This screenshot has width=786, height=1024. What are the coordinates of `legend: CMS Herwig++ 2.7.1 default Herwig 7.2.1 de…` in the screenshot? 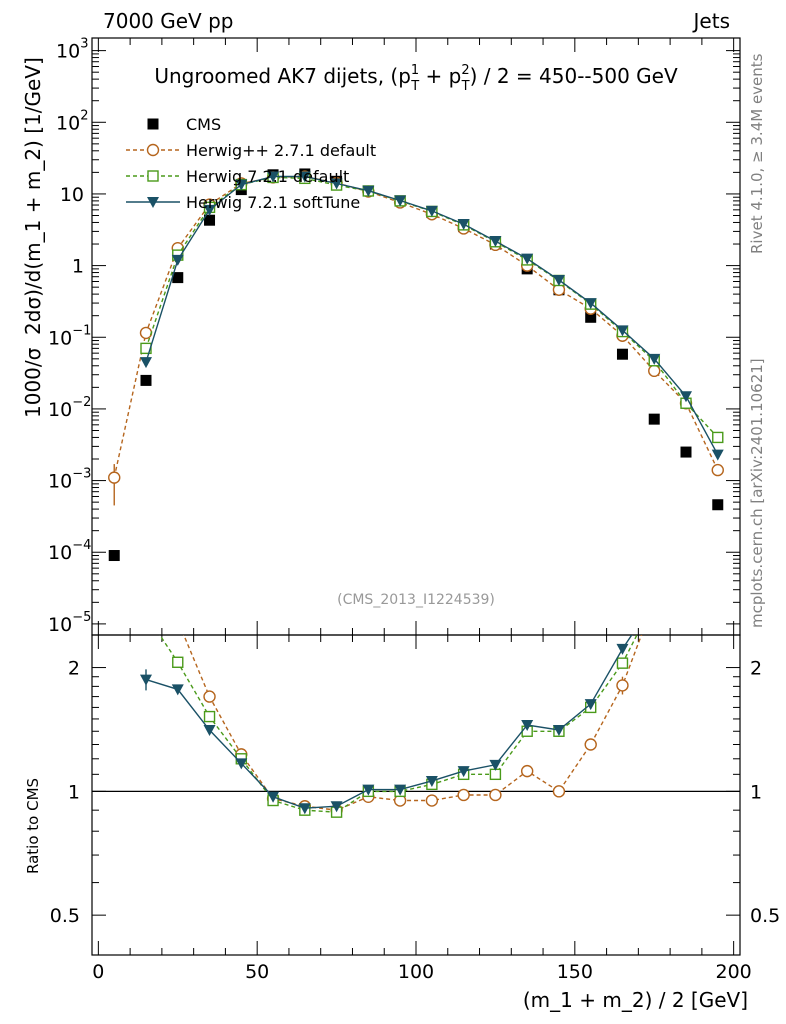 It's located at (251, 163).